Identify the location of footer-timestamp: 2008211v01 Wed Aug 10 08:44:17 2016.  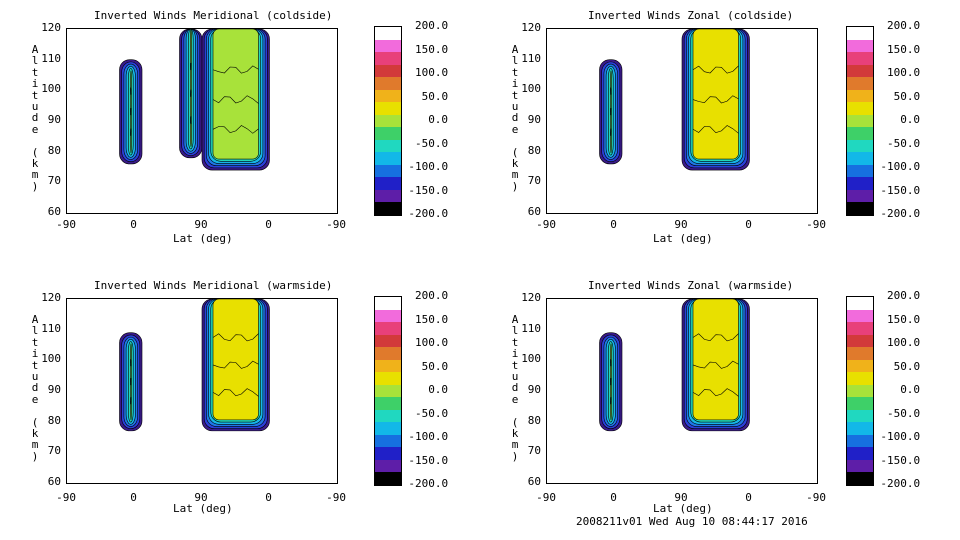
(692, 521).